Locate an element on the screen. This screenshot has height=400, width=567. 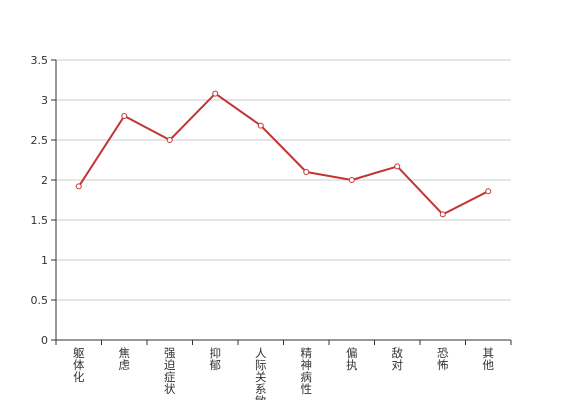
x-tick-label: 强迫症状 is located at coordinates (170, 371).